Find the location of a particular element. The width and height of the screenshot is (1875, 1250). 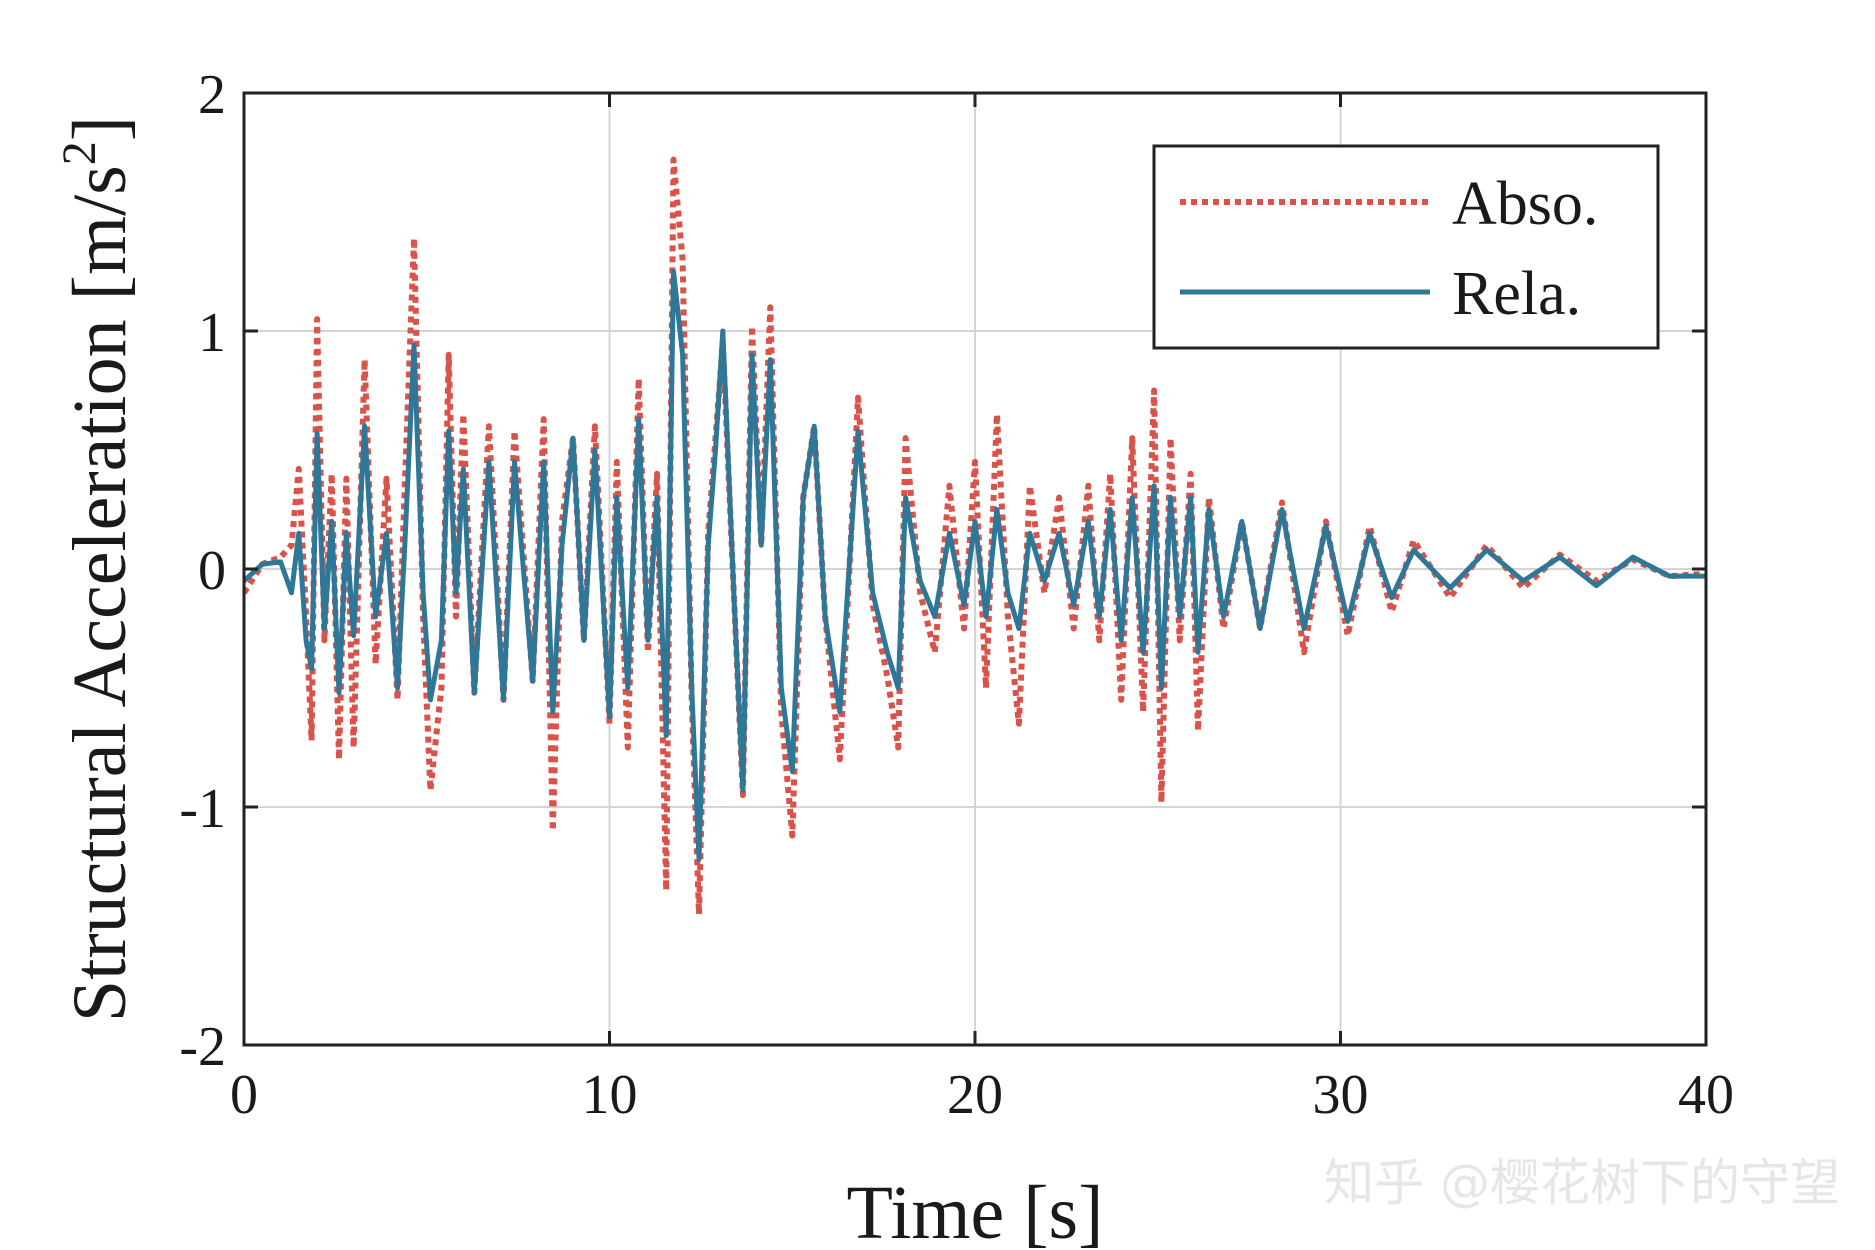

legend: Abso. Rela. is located at coordinates (1406, 247).